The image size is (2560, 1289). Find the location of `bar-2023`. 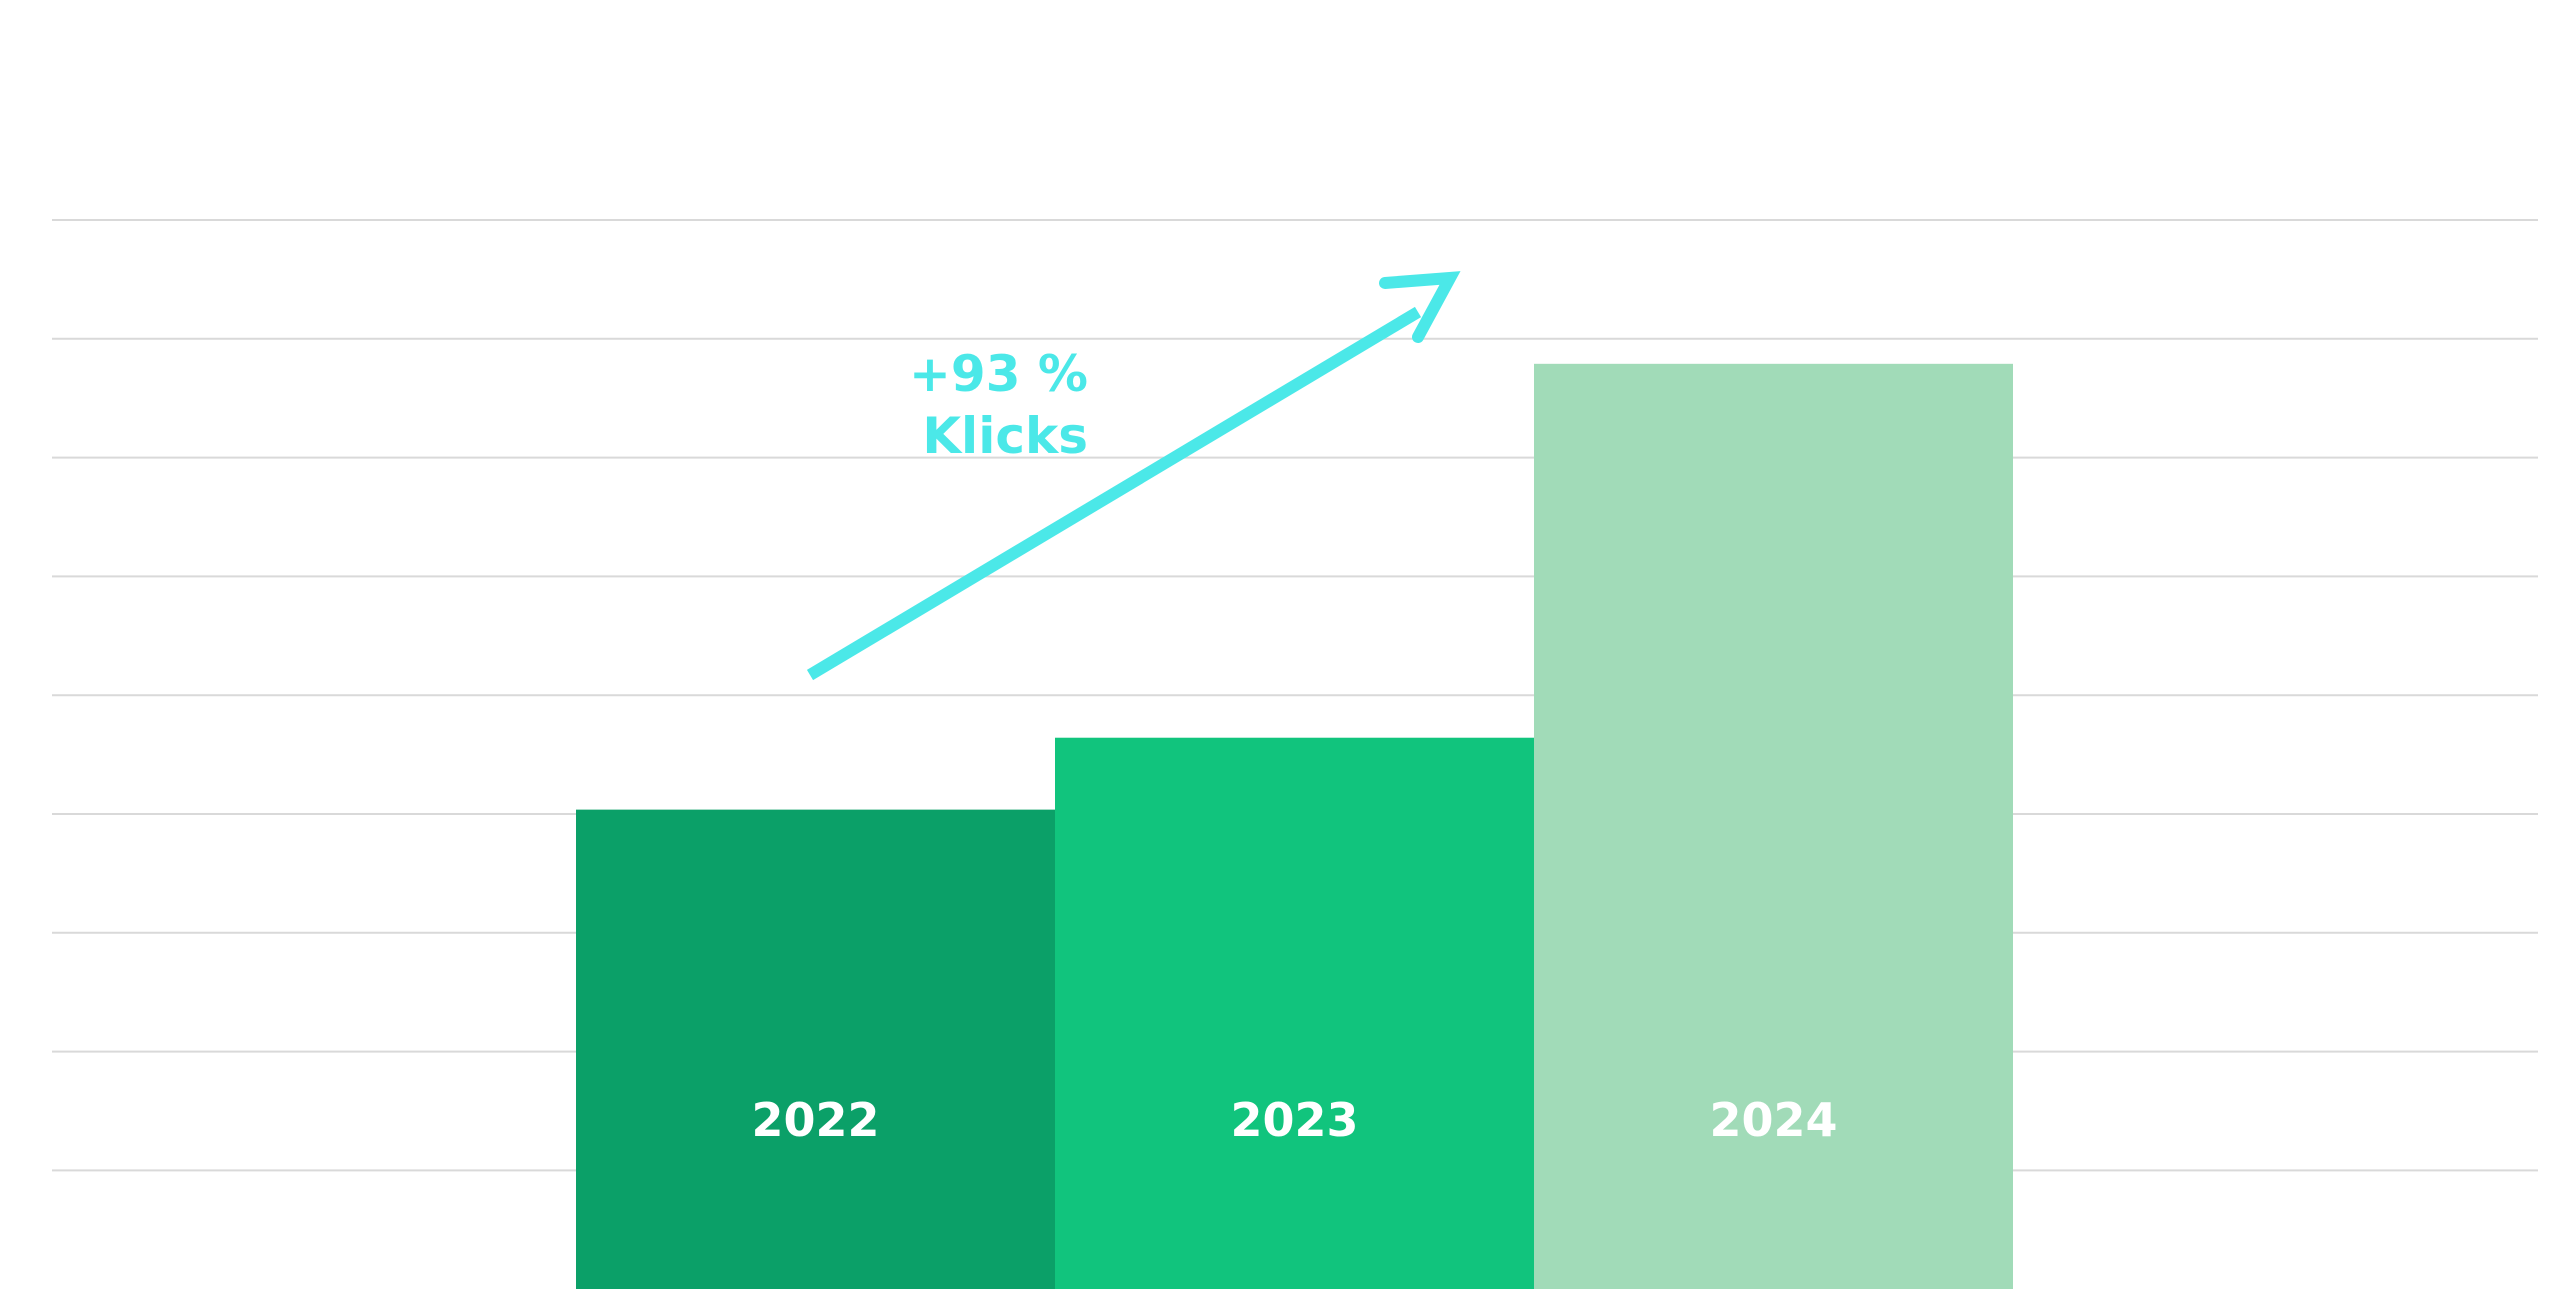

bar-2023 is located at coordinates (1294, 1013).